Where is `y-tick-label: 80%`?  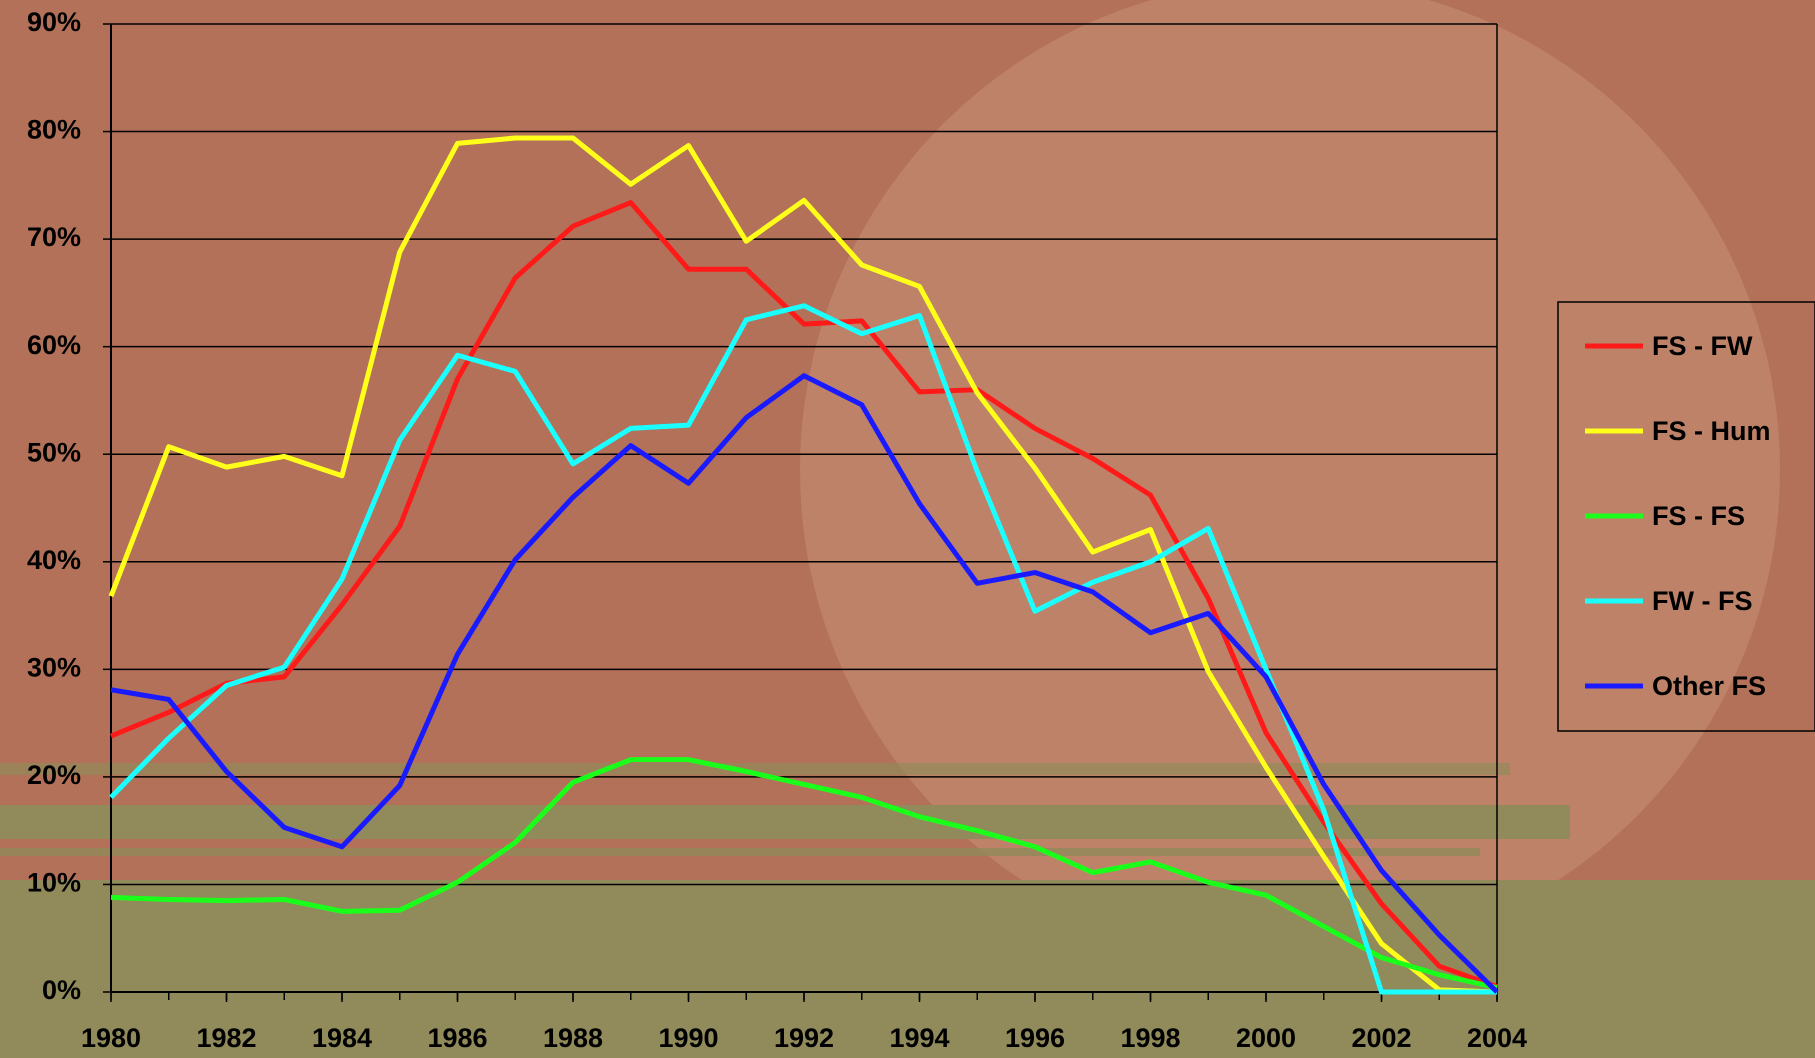
y-tick-label: 80% is located at coordinates (54, 130).